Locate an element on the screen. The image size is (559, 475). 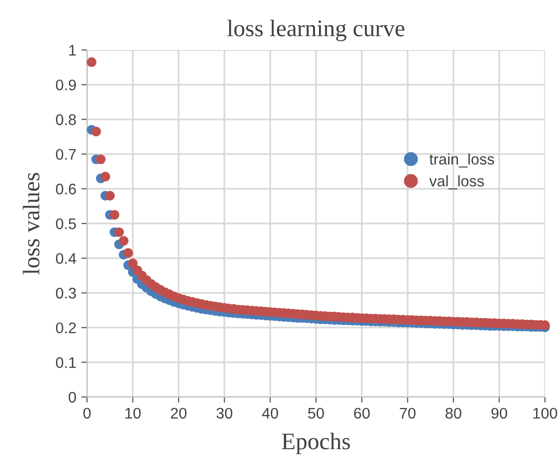
y-tick-label: 0.5 is located at coordinates (66, 224).